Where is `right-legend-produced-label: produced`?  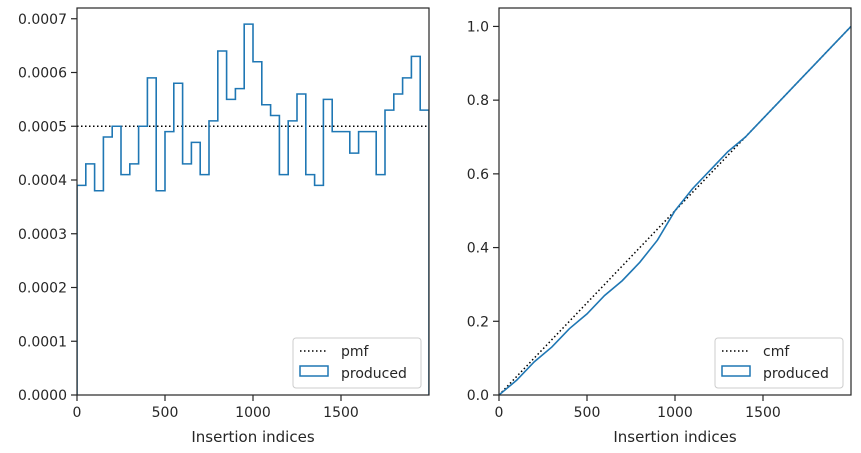
right-legend-produced-label: produced is located at coordinates (796, 374).